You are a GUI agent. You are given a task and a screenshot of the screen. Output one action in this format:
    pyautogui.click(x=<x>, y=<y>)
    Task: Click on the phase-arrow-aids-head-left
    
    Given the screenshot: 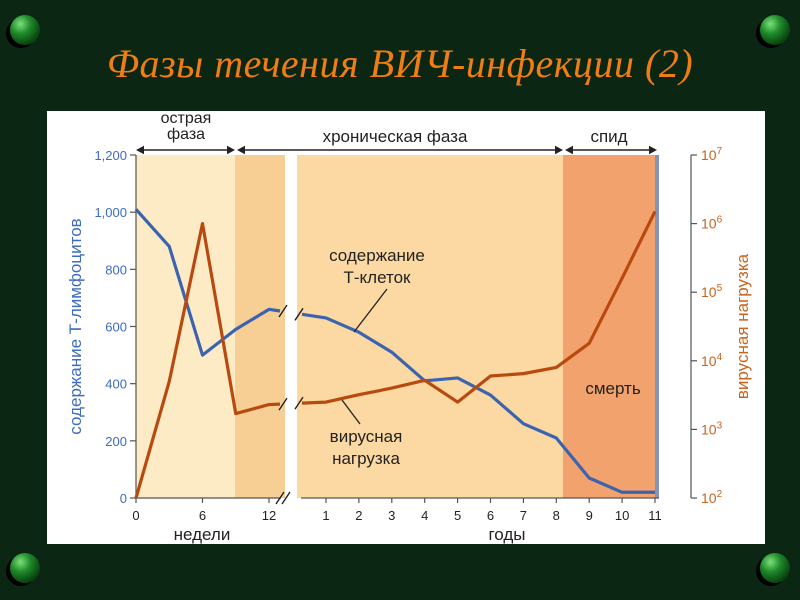 What is the action you would take?
    pyautogui.click(x=569, y=150)
    